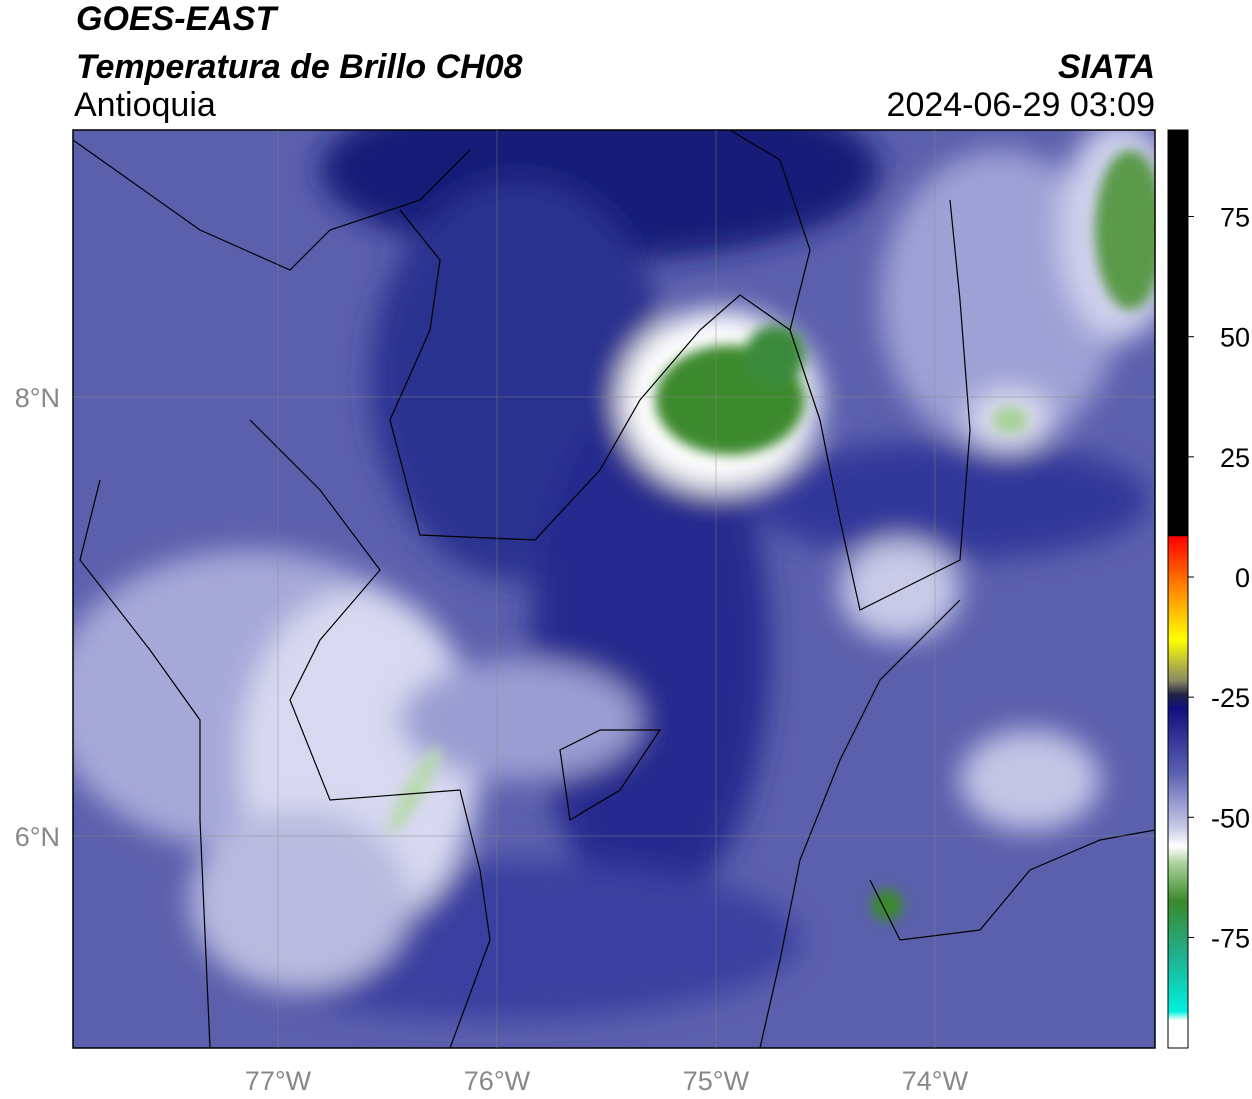 This screenshot has height=1099, width=1252. Describe the element at coordinates (1235, 218) in the screenshot. I see `colorbar-tick-label: 75` at that location.